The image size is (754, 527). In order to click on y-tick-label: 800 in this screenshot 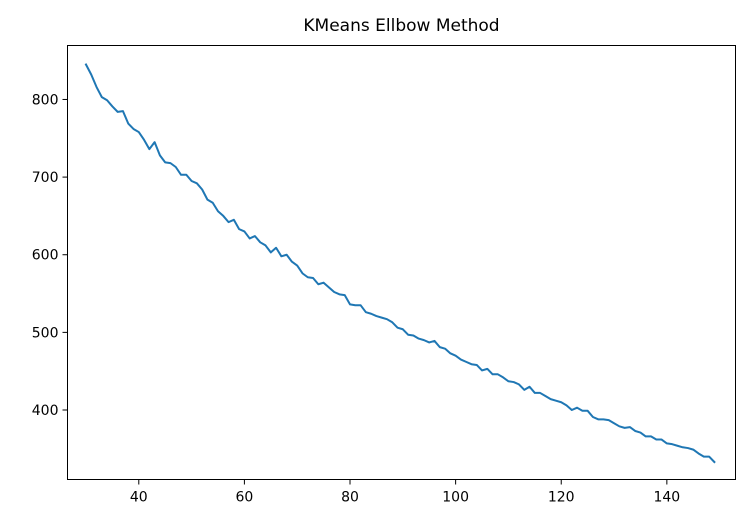, I will do `click(45, 100)`.